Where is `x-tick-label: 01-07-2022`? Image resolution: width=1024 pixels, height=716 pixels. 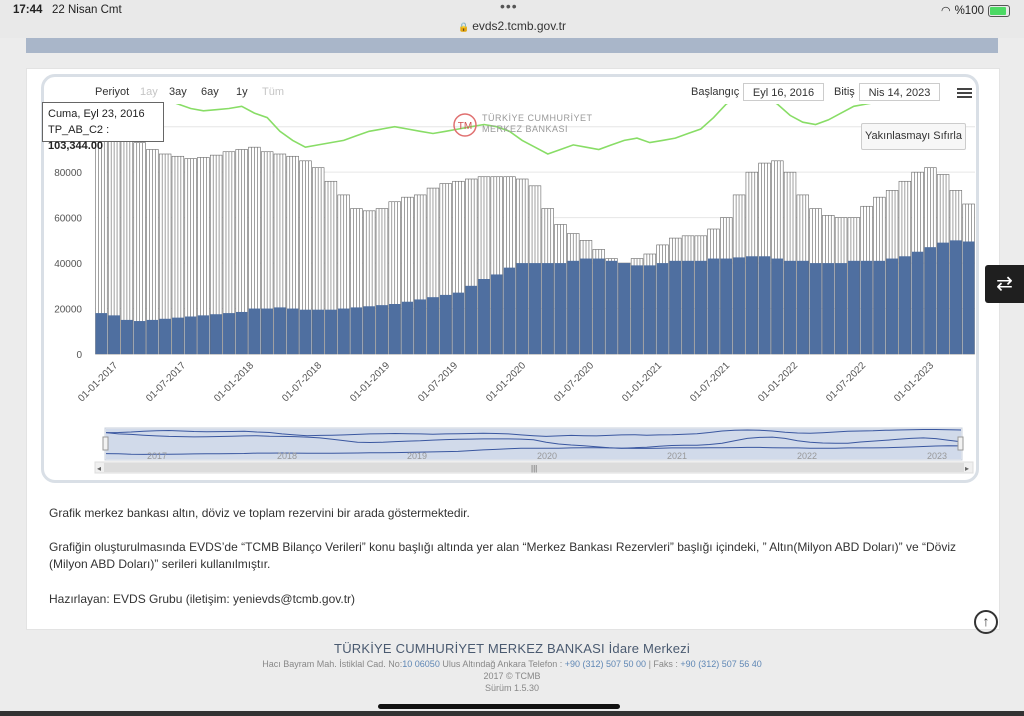
x-tick-label: 01-07-2022 is located at coordinates (846, 382).